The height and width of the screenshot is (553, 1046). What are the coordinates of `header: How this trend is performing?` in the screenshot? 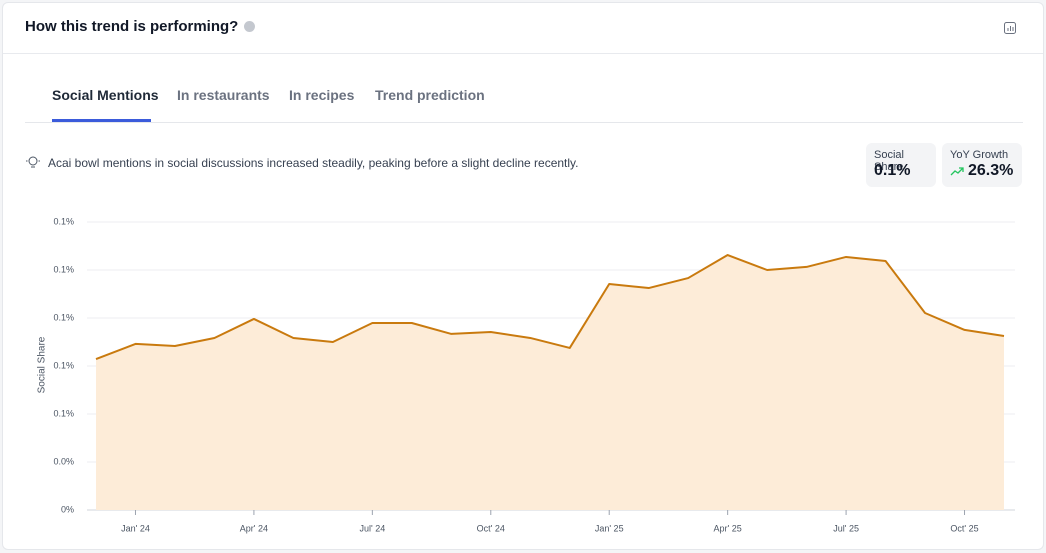 It's located at (523, 28).